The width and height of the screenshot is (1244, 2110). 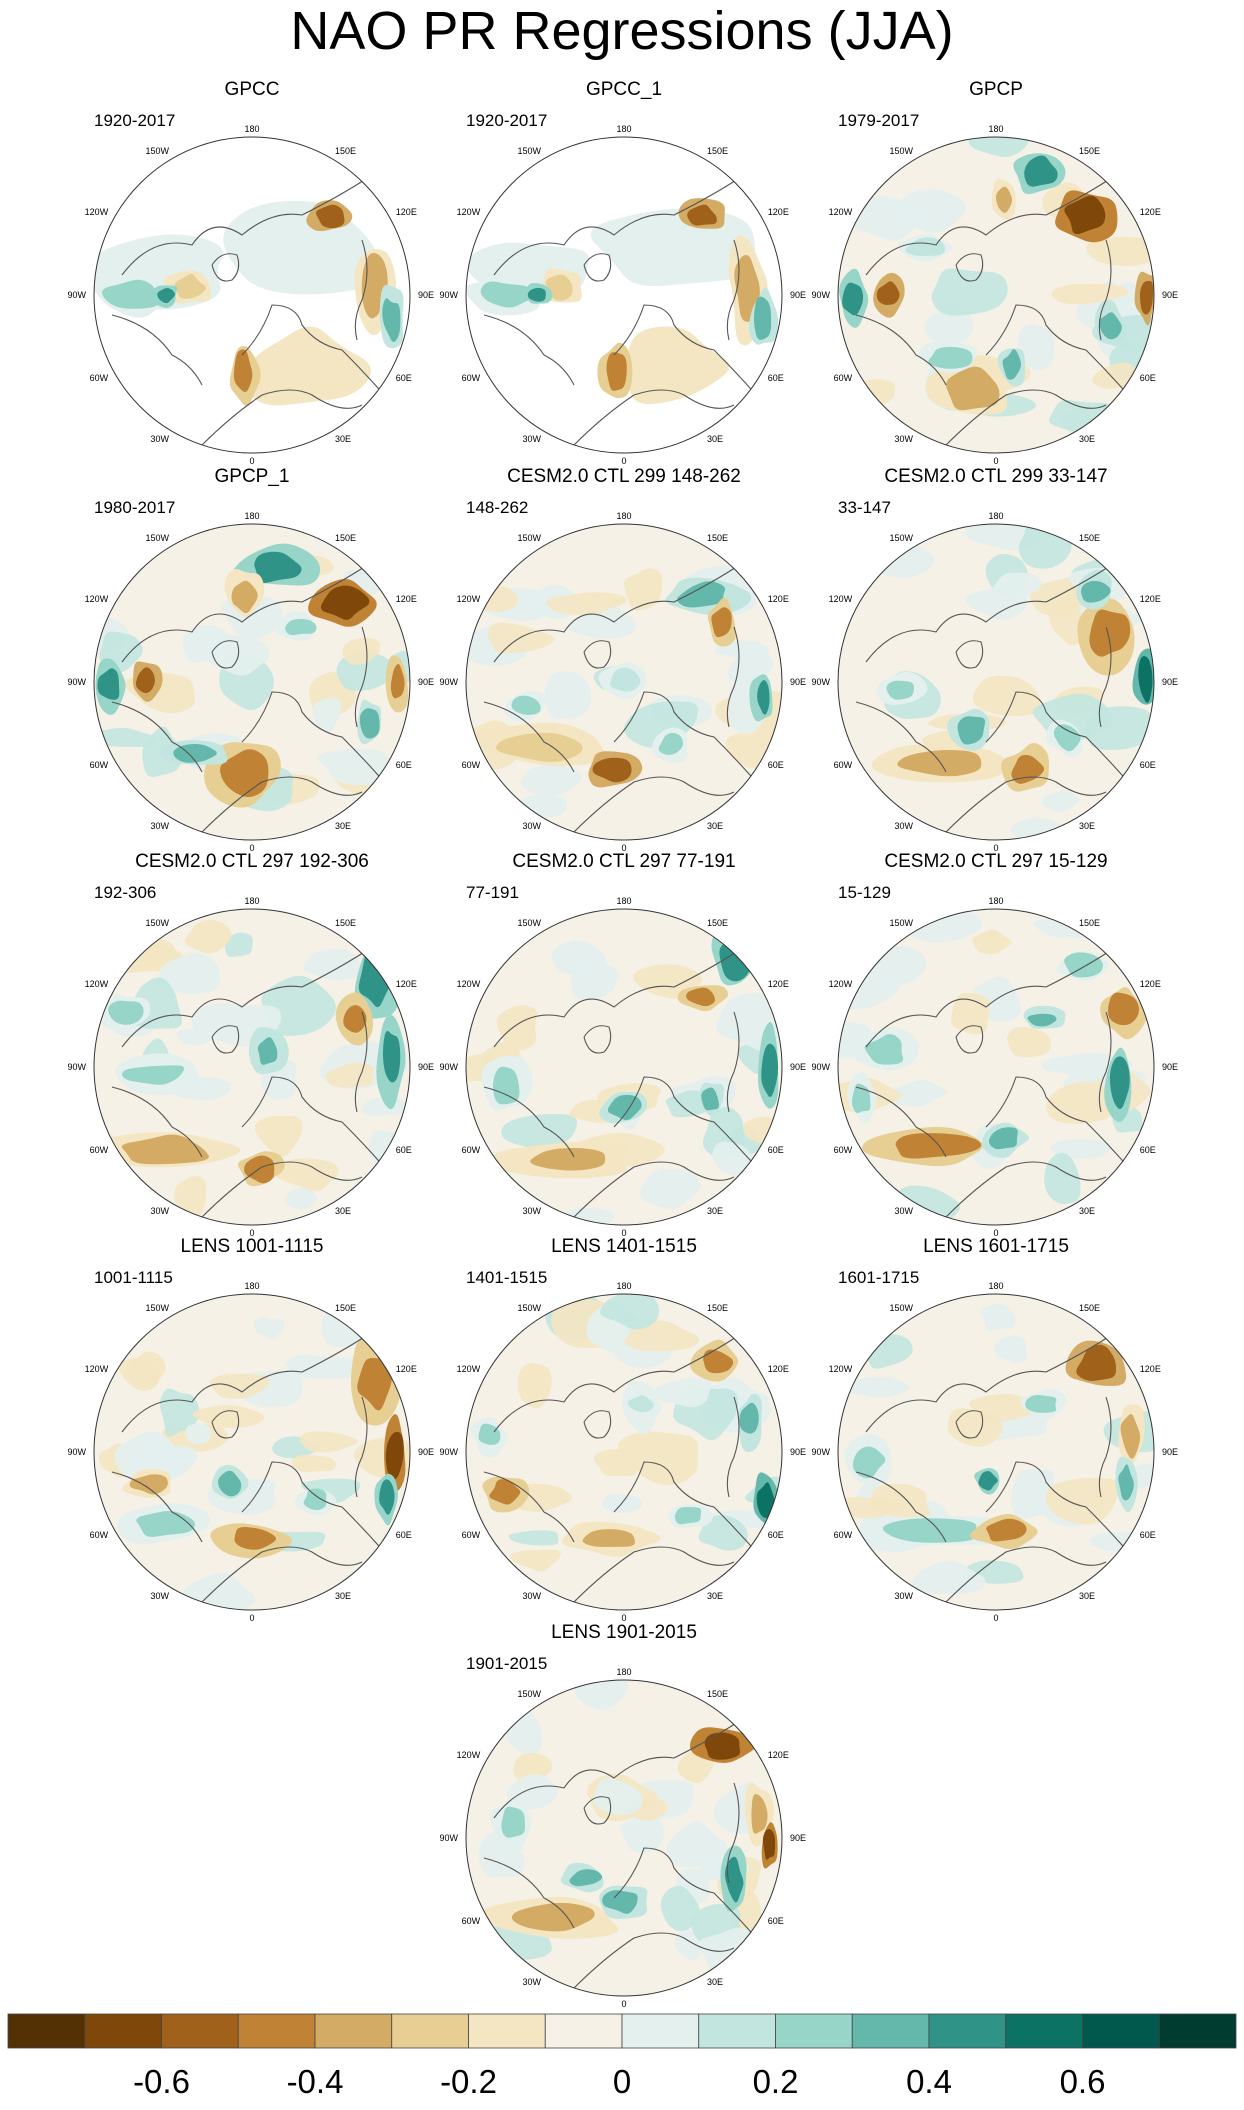 I want to click on period-label: 1901-2015, so click(x=507, y=1663).